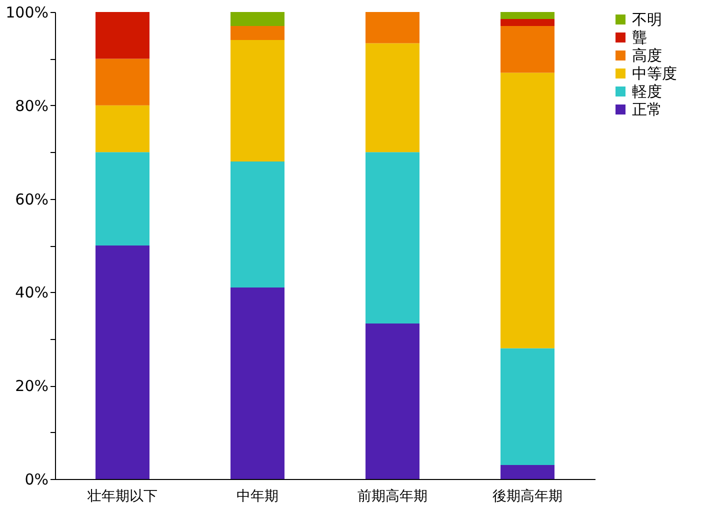 The image size is (716, 524). Describe the element at coordinates (257, 496) in the screenshot. I see `x-tick-label: 中年期` at that location.